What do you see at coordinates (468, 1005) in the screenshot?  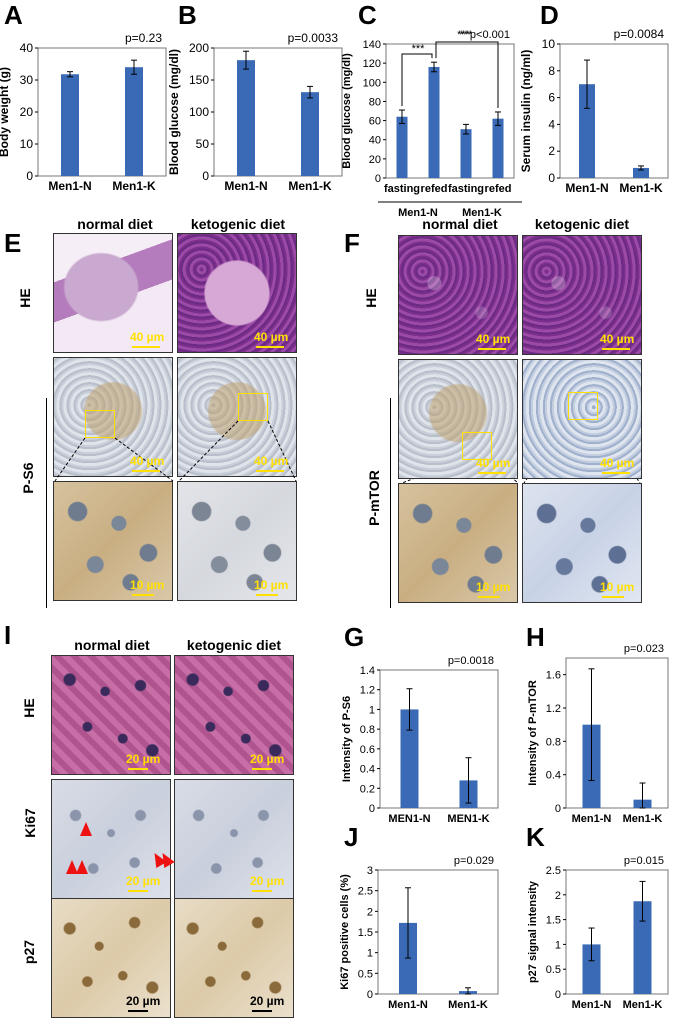 I see `j-xlabel-1: Men1-K` at bounding box center [468, 1005].